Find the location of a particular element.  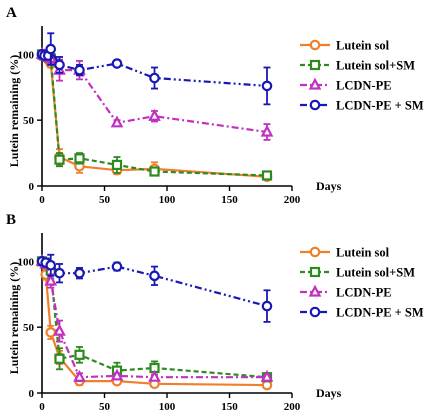

panel-label: A is located at coordinates (11, 13).